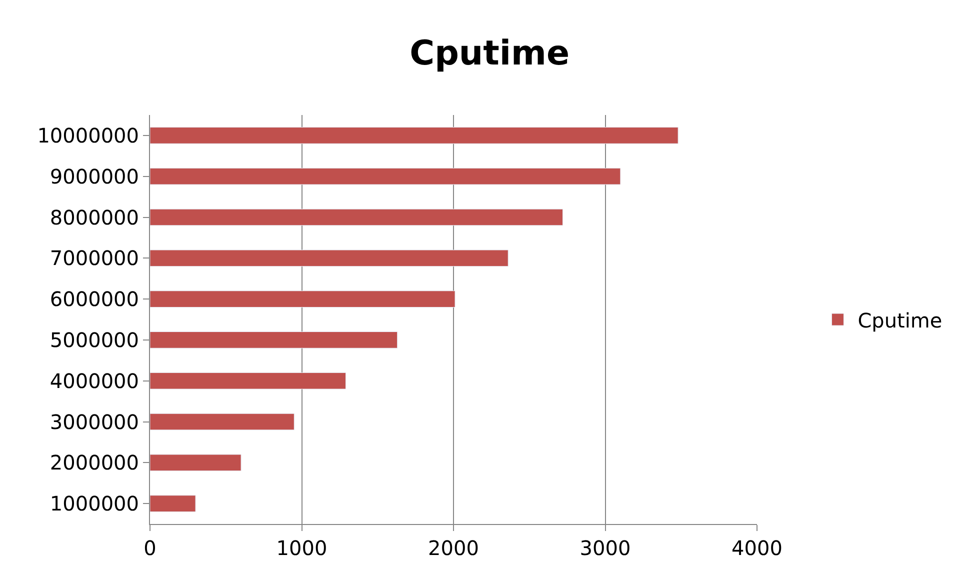 The height and width of the screenshot is (584, 960). What do you see at coordinates (94, 462) in the screenshot?
I see `y-tick-label: 2000000` at bounding box center [94, 462].